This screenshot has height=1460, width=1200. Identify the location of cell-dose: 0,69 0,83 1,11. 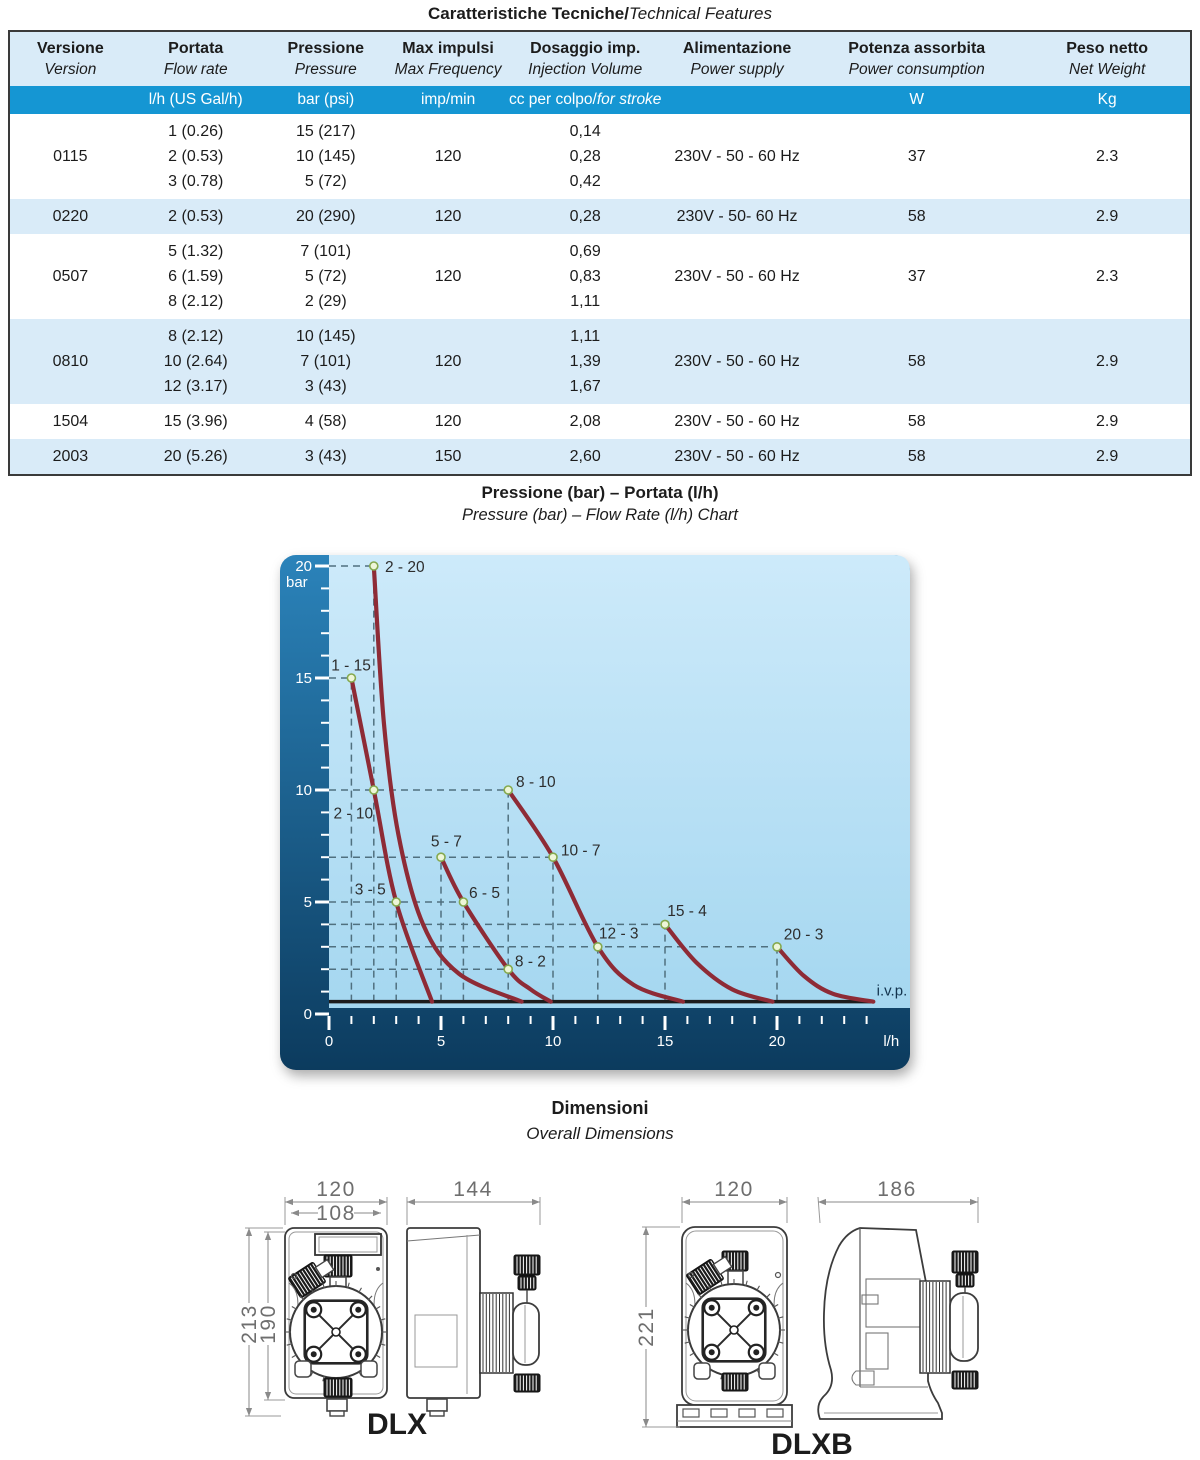
(585, 276).